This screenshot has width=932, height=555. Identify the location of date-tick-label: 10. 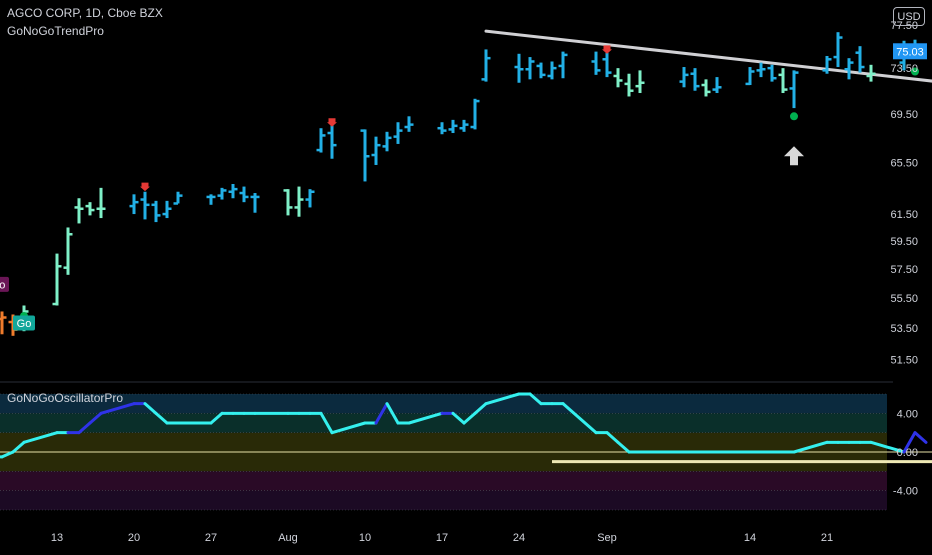
(365, 538).